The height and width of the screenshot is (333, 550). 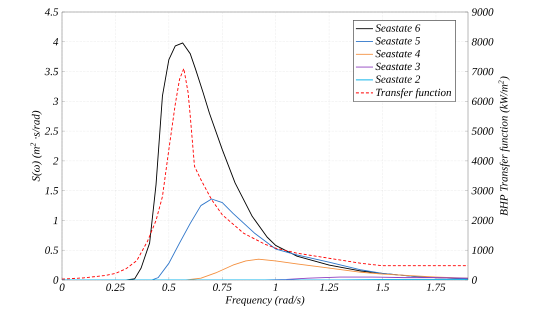 I want to click on y-axis-title: S(ω) (m$^{2}$ ·s/rad), so click(x=36, y=146).